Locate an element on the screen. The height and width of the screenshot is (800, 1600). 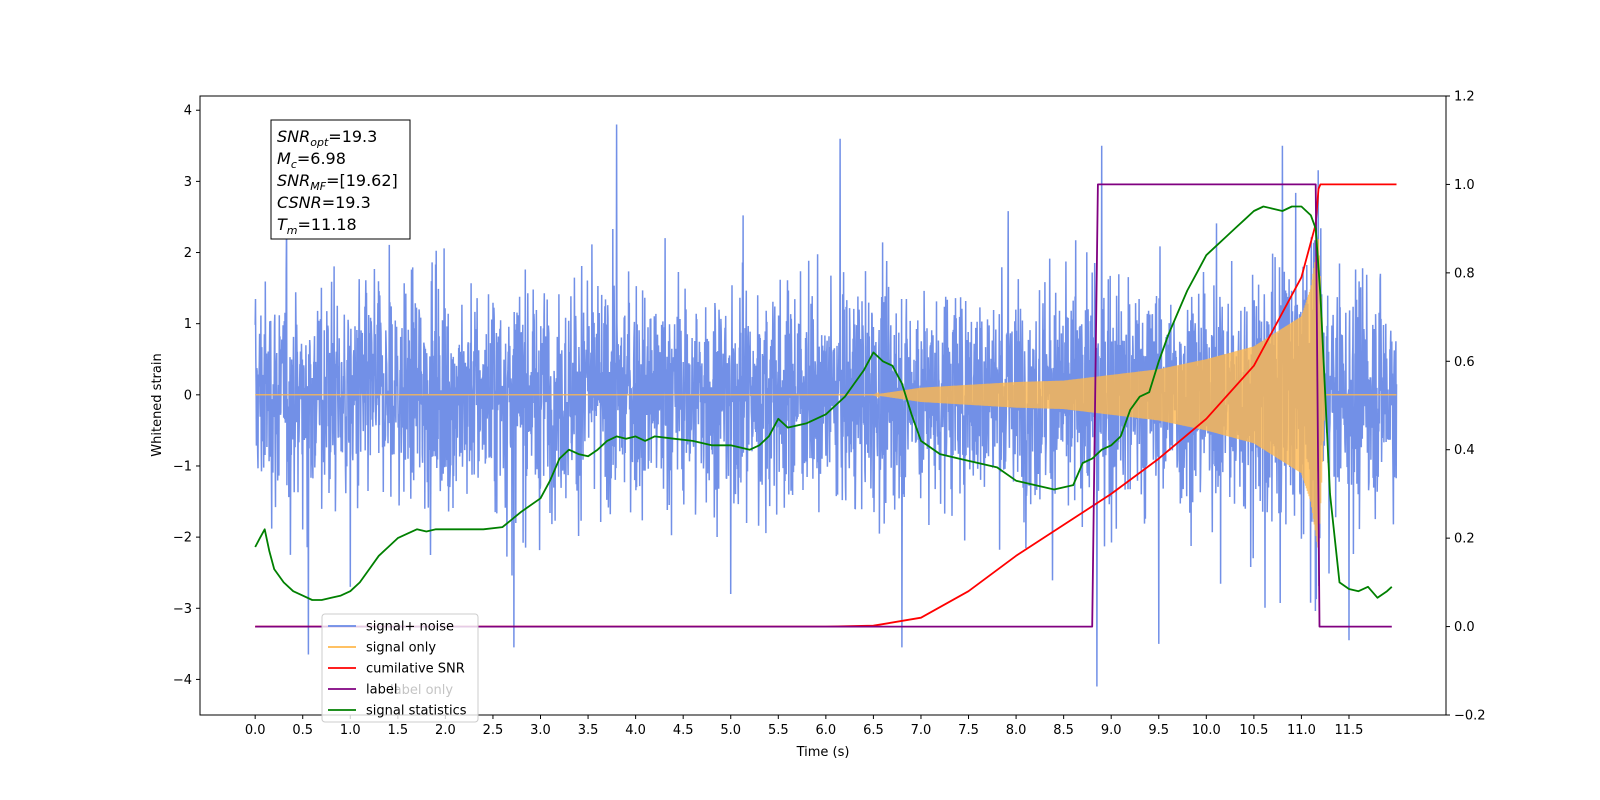
x-axis-label: Time (s) is located at coordinates (823, 752).